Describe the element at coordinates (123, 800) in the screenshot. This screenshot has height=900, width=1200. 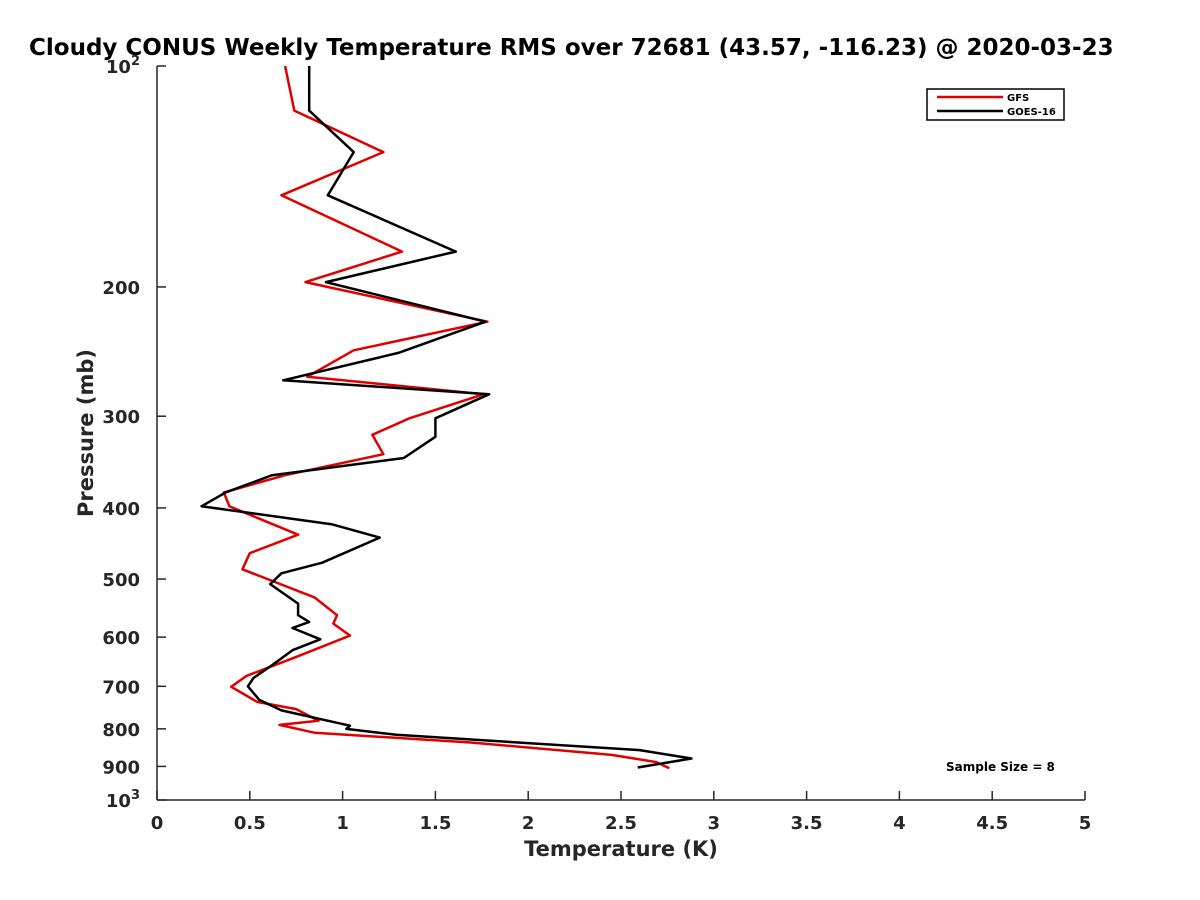
I see `y-tick-label: 10³` at that location.